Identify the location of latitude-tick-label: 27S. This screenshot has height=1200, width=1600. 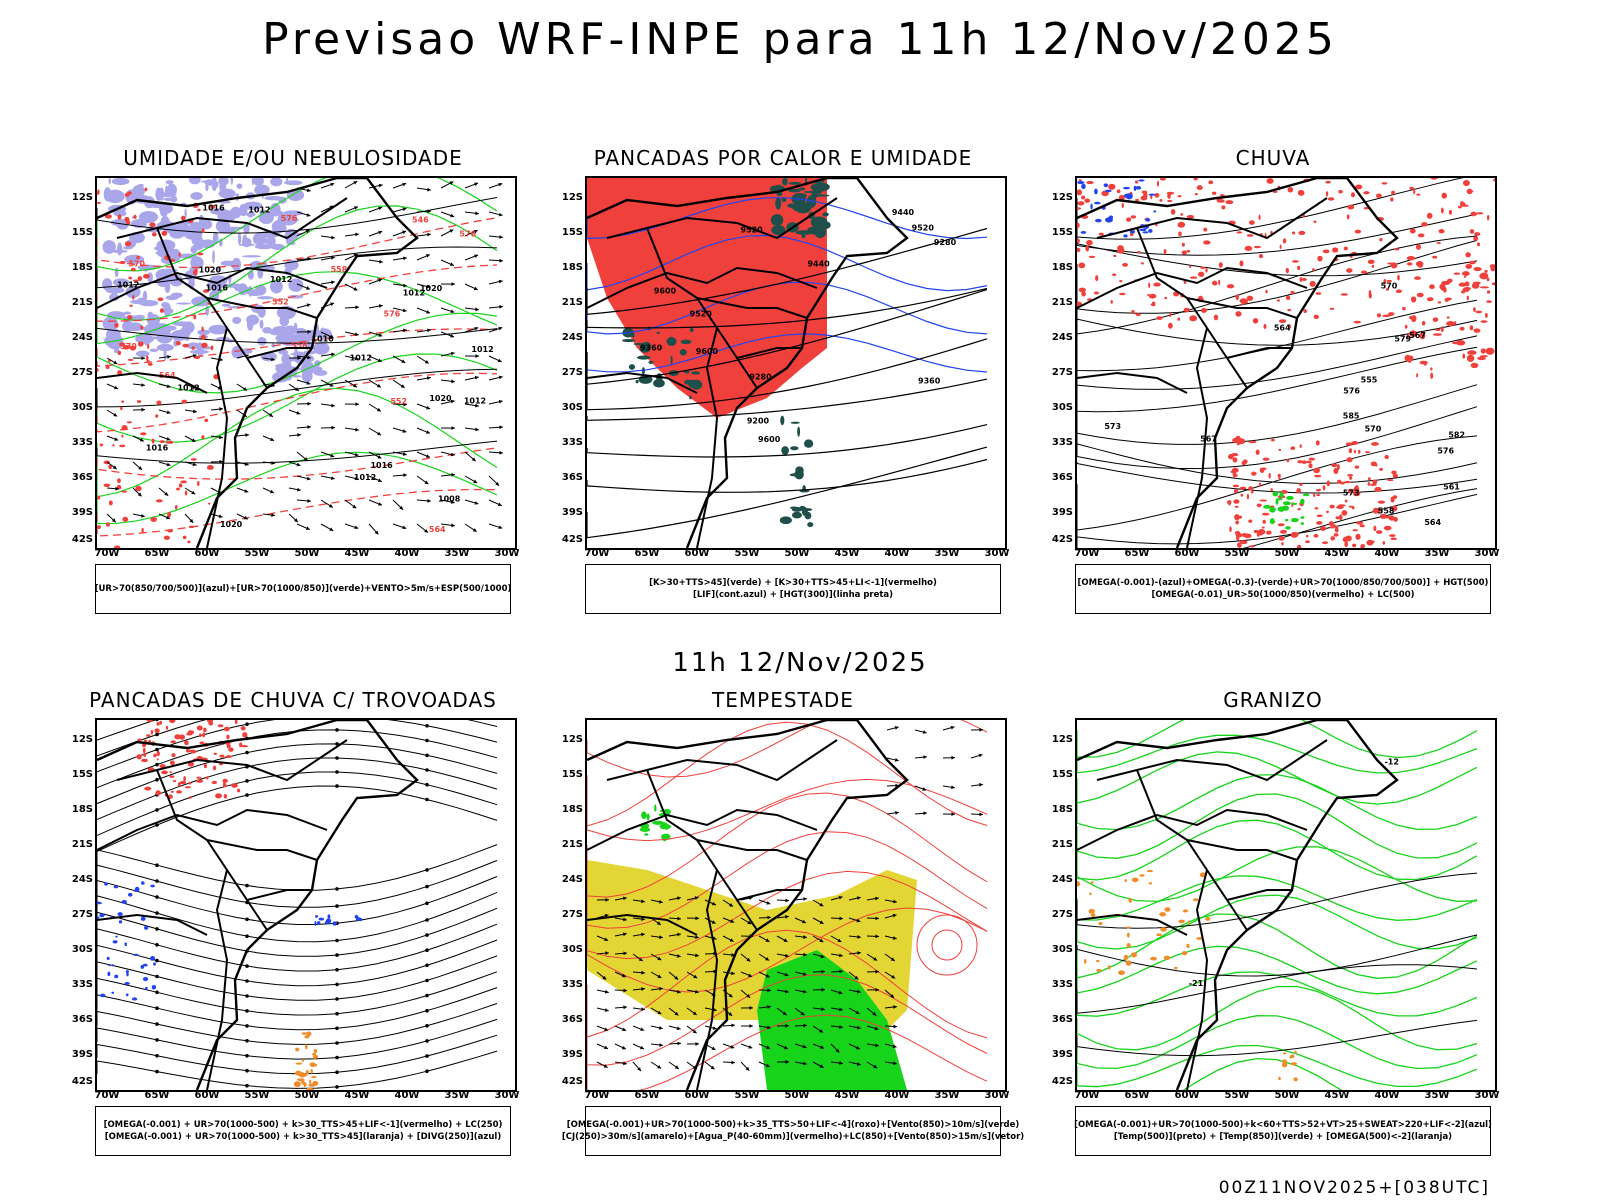
(82, 372).